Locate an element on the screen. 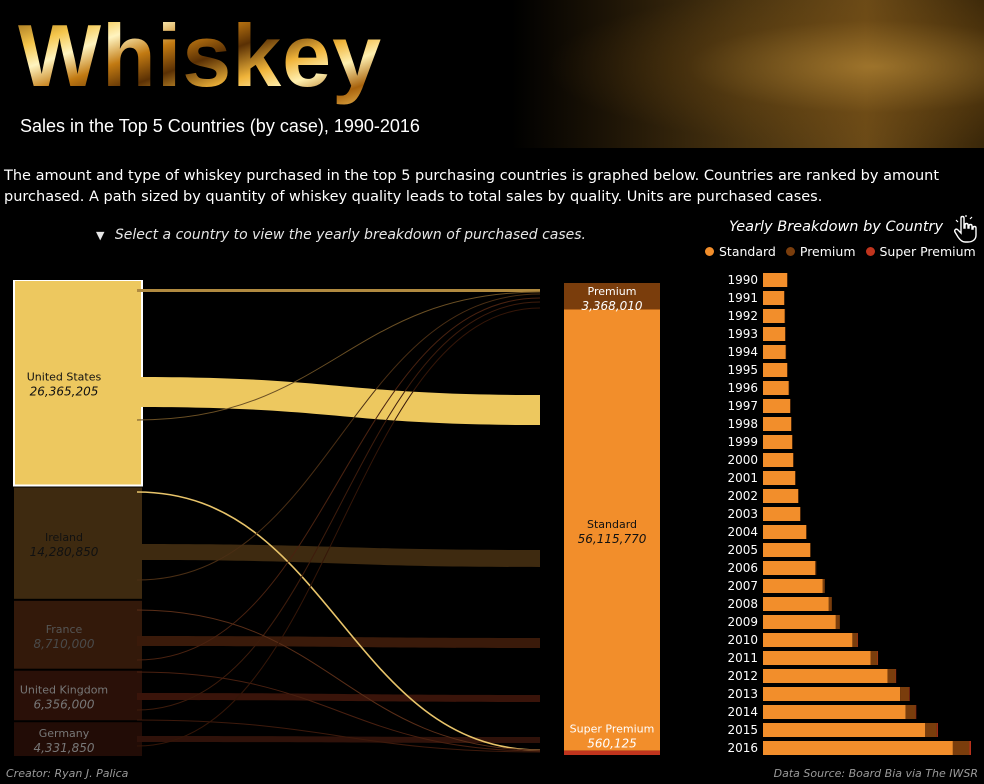  quality-label: Premium is located at coordinates (612, 291).